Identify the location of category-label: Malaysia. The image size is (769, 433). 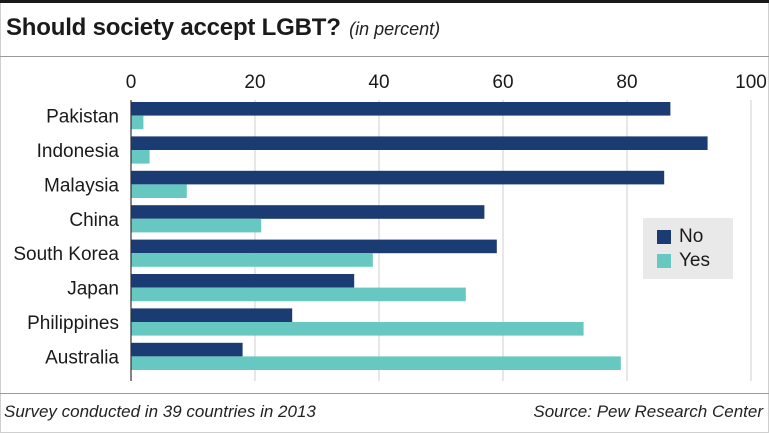
(81, 185).